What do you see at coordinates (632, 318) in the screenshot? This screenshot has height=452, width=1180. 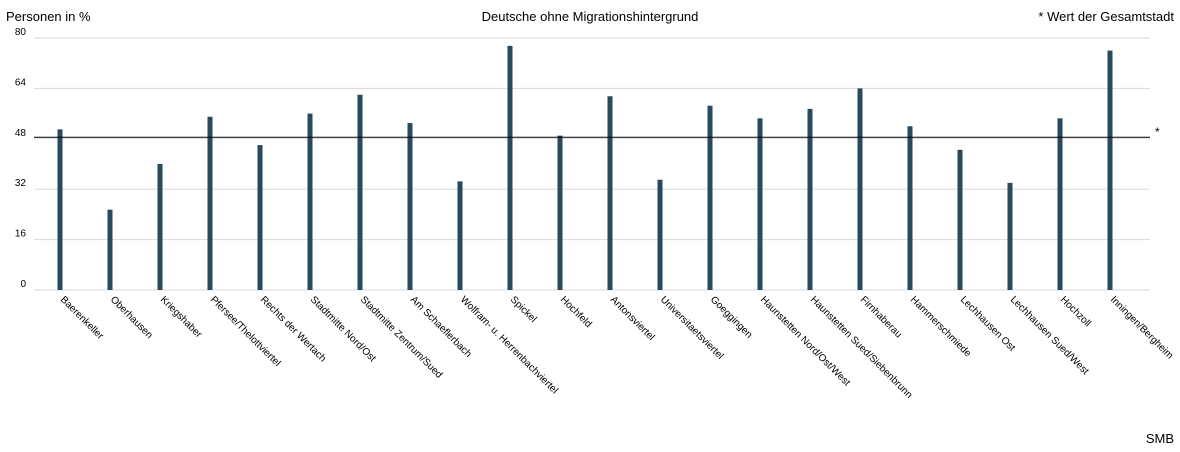 I see `x-tick-label: Antonsviertel` at bounding box center [632, 318].